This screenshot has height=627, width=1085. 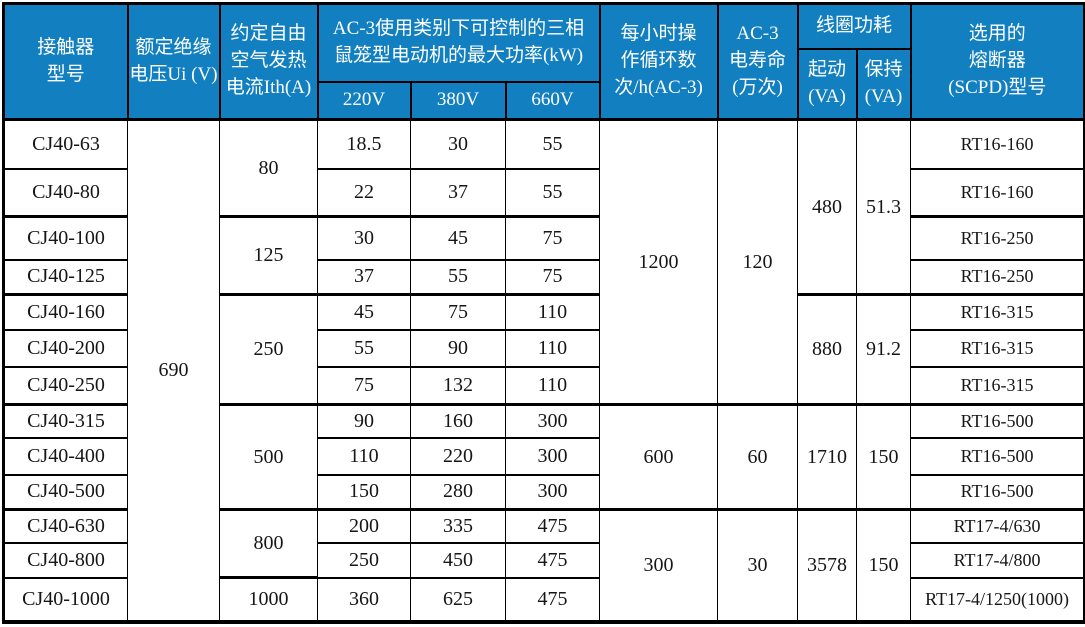 What do you see at coordinates (458, 421) in the screenshot?
I see `table-cell: 160` at bounding box center [458, 421].